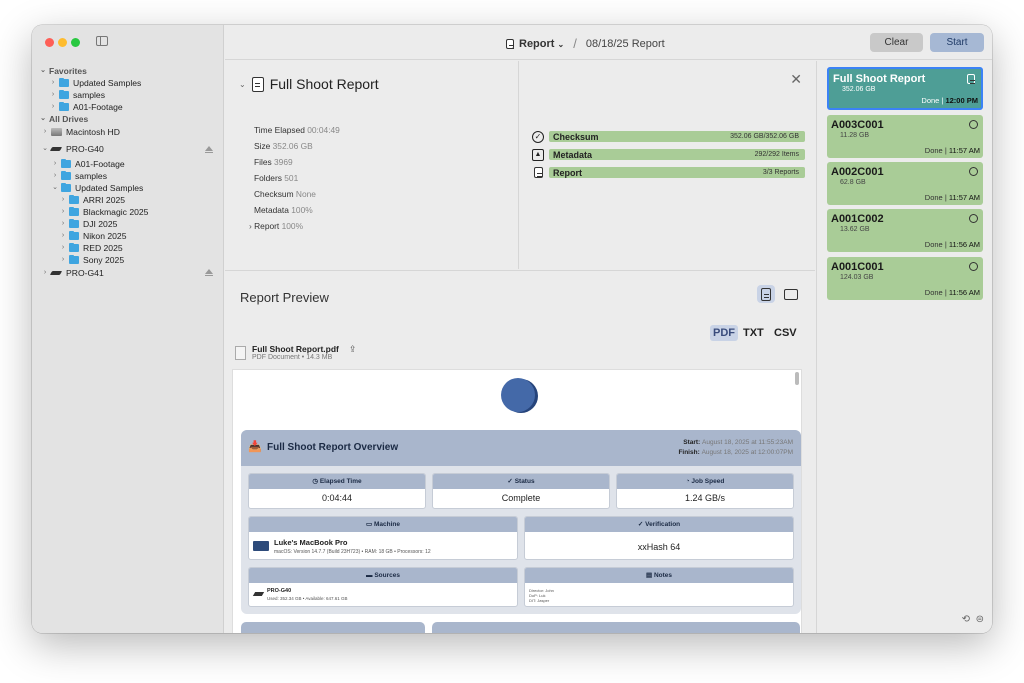 The width and height of the screenshot is (1024, 683). What do you see at coordinates (905, 278) in the screenshot?
I see `job-item-a001c001: A001C001 124.03 GB Done | 11:56 AM` at bounding box center [905, 278].